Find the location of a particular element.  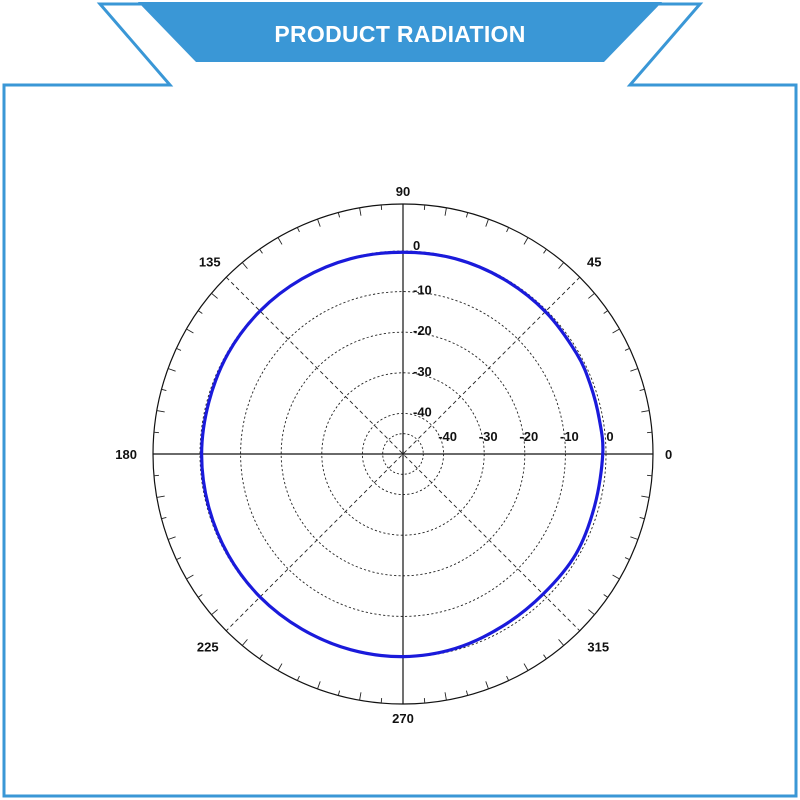

ring-label-horizontal-0: -40 is located at coordinates (447, 436).